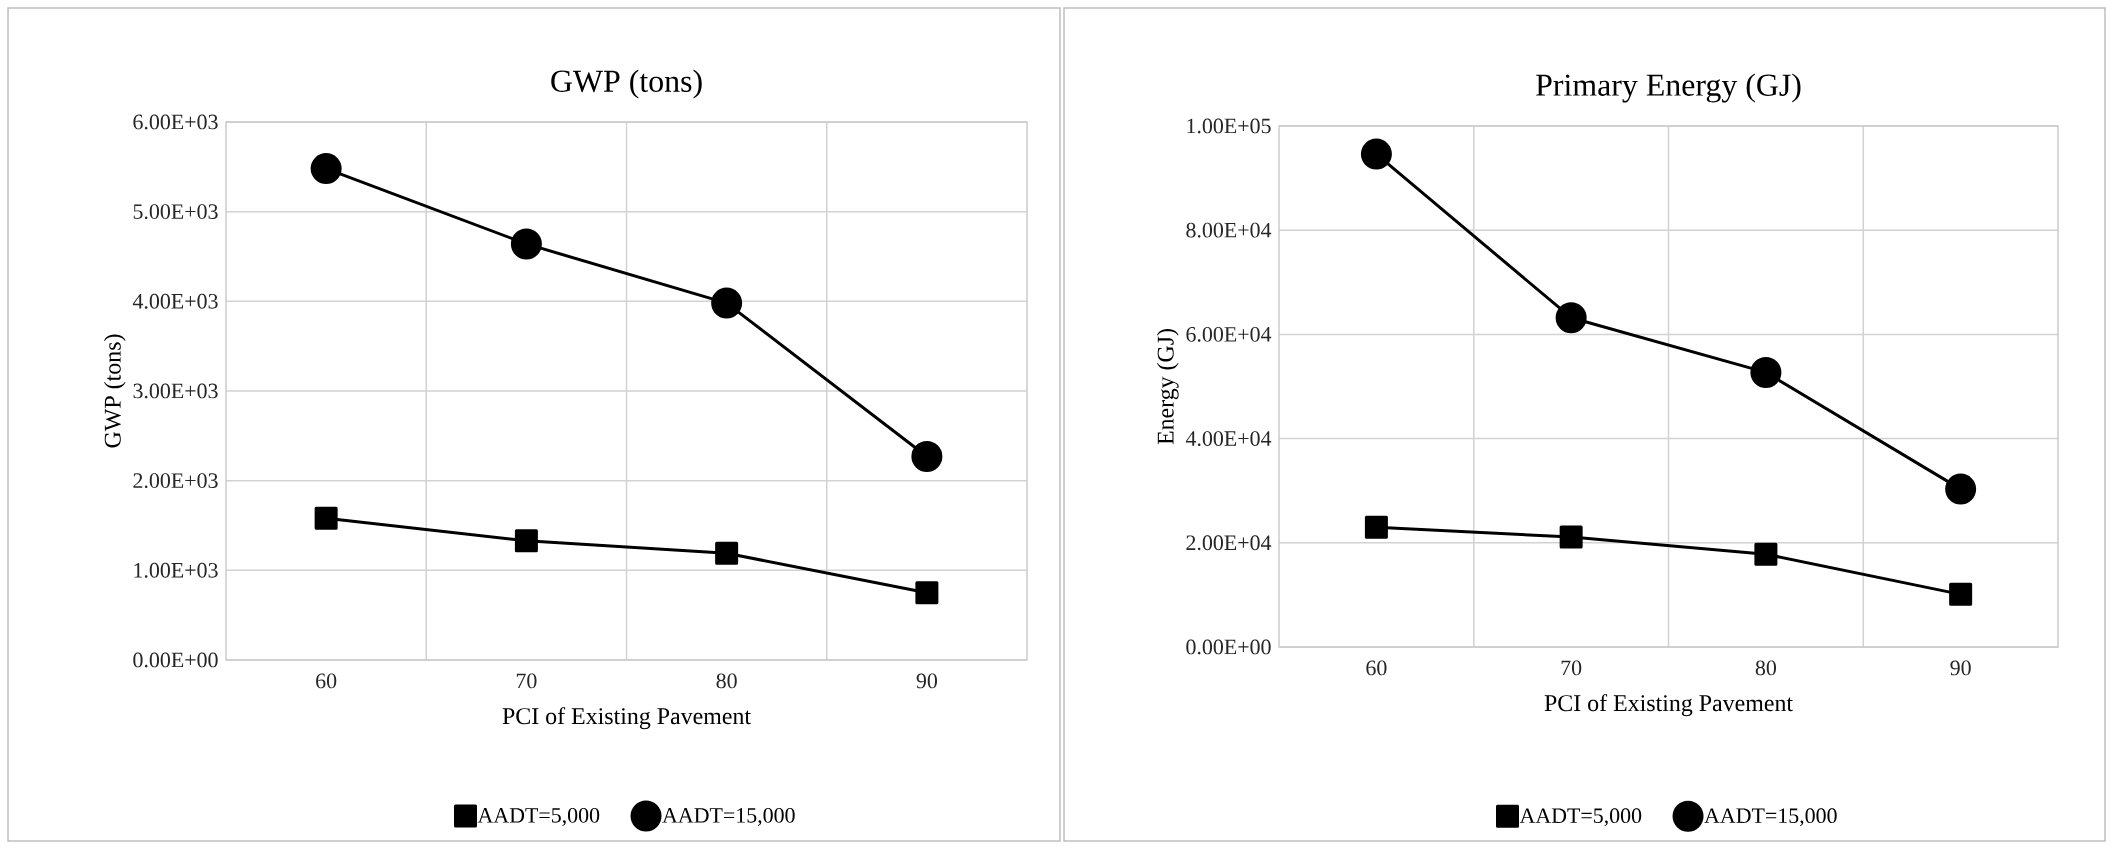  What do you see at coordinates (1668, 88) in the screenshot?
I see `chart-title: Primary Energy (GJ)` at bounding box center [1668, 88].